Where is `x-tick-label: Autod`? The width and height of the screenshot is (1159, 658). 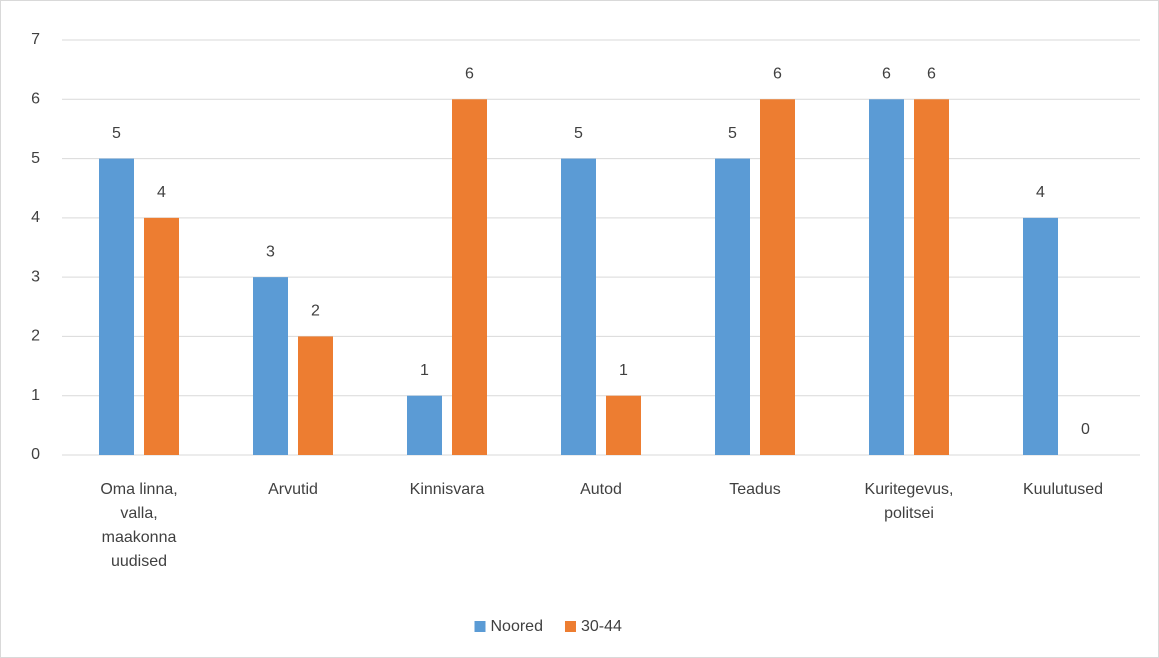
x-tick-label: Autod is located at coordinates (601, 489).